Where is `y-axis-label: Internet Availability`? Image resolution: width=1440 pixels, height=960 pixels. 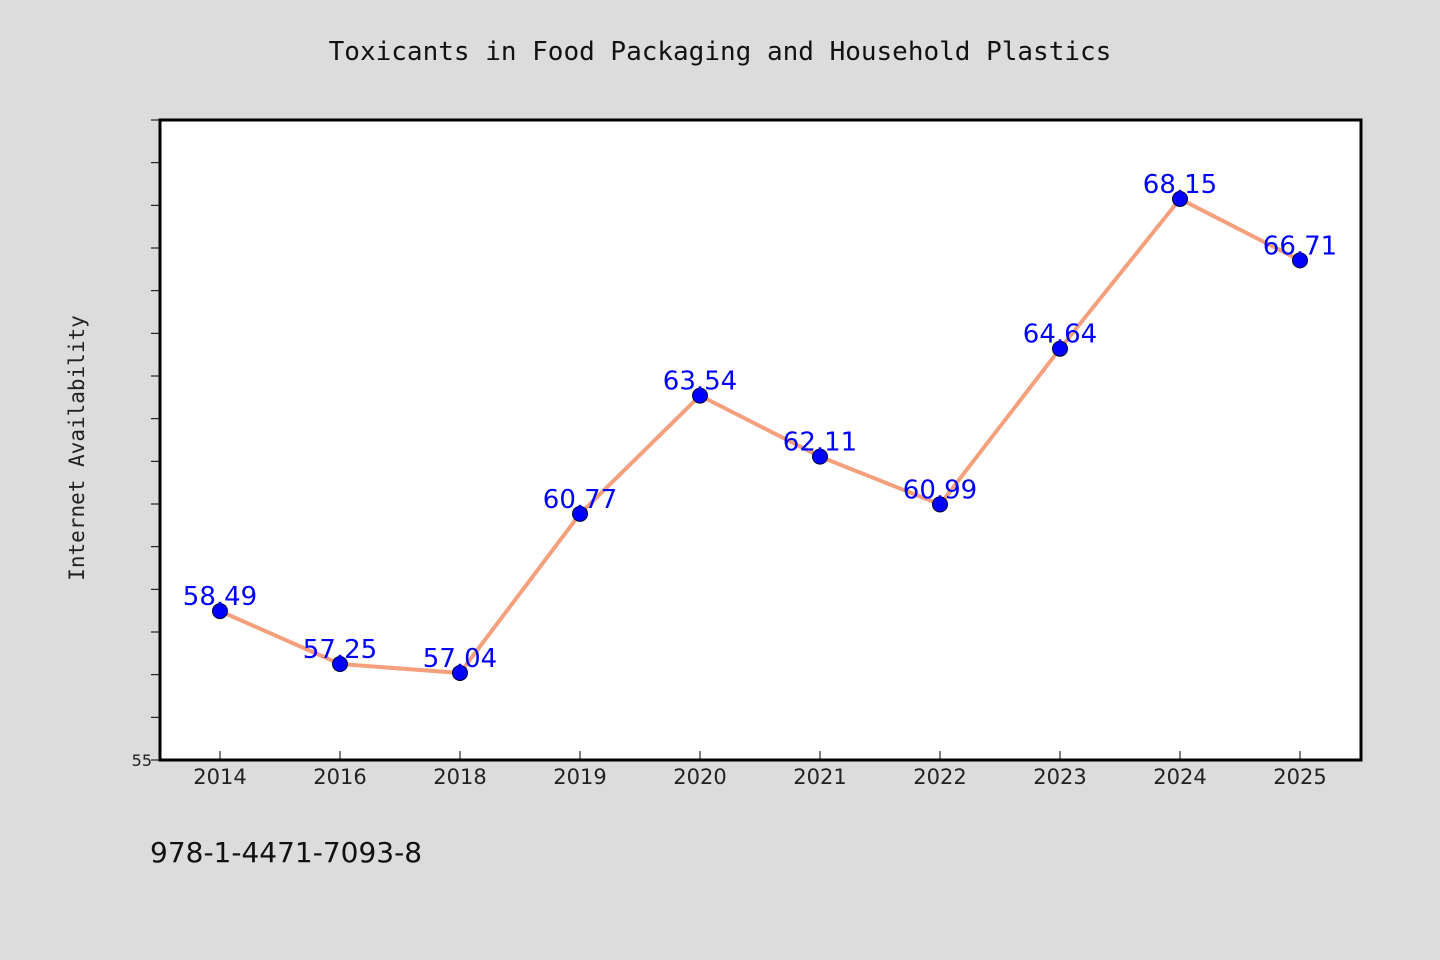 y-axis-label: Internet Availability is located at coordinates (77, 448).